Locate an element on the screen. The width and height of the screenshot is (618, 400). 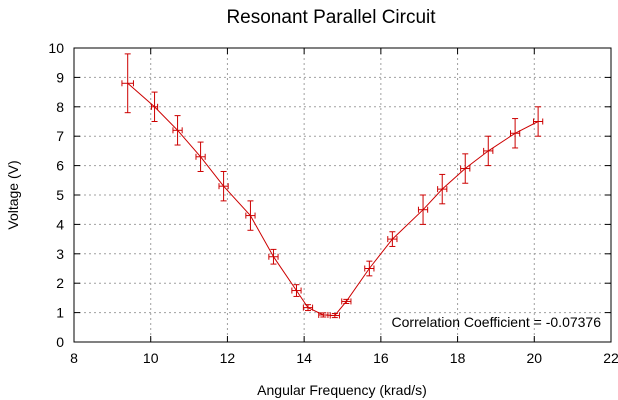
y-axis-title: Voltage (V) is located at coordinates (13, 194).